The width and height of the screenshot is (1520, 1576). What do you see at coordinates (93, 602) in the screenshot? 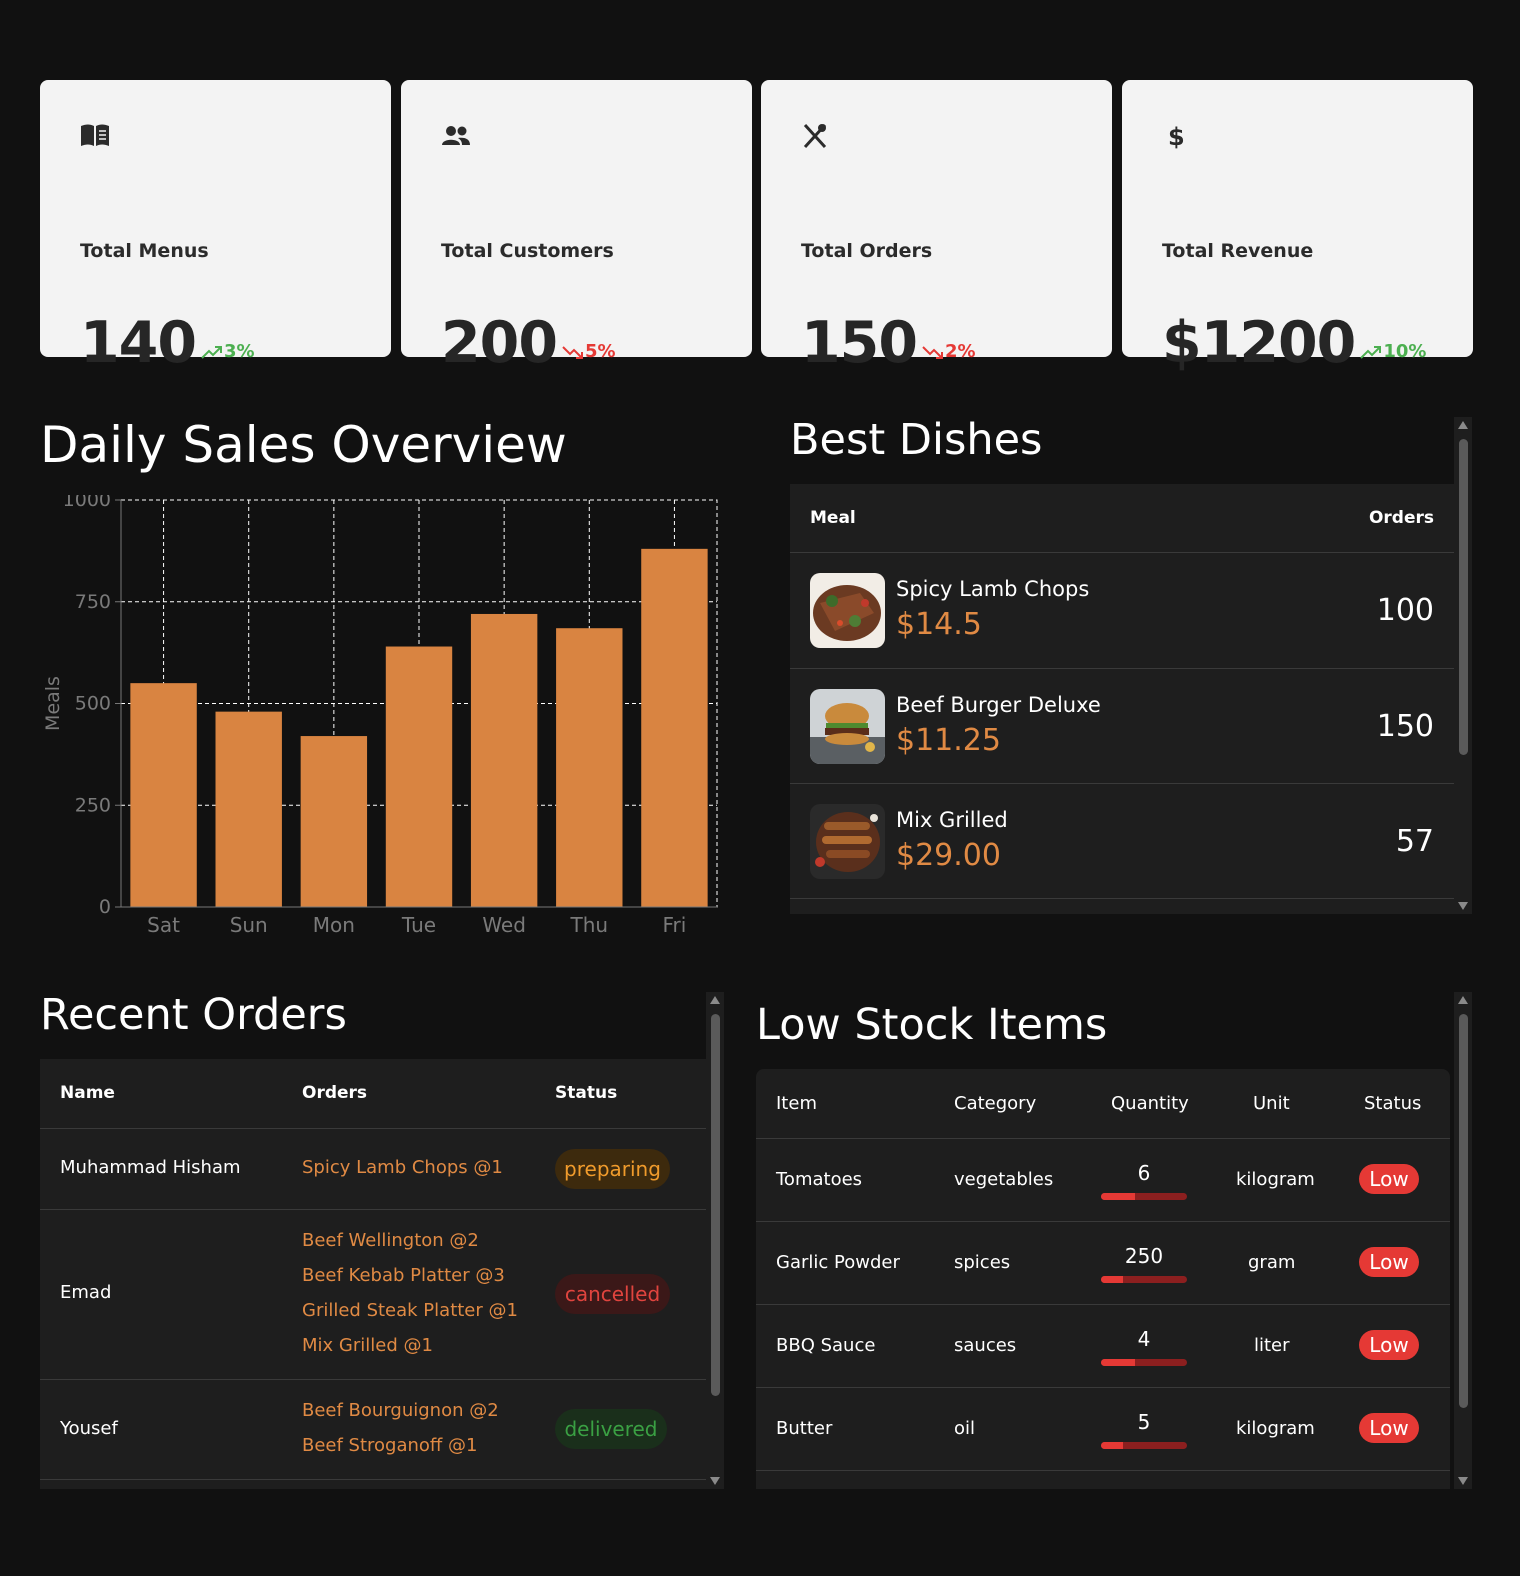
I see `y-tick-label: 750` at bounding box center [93, 602].